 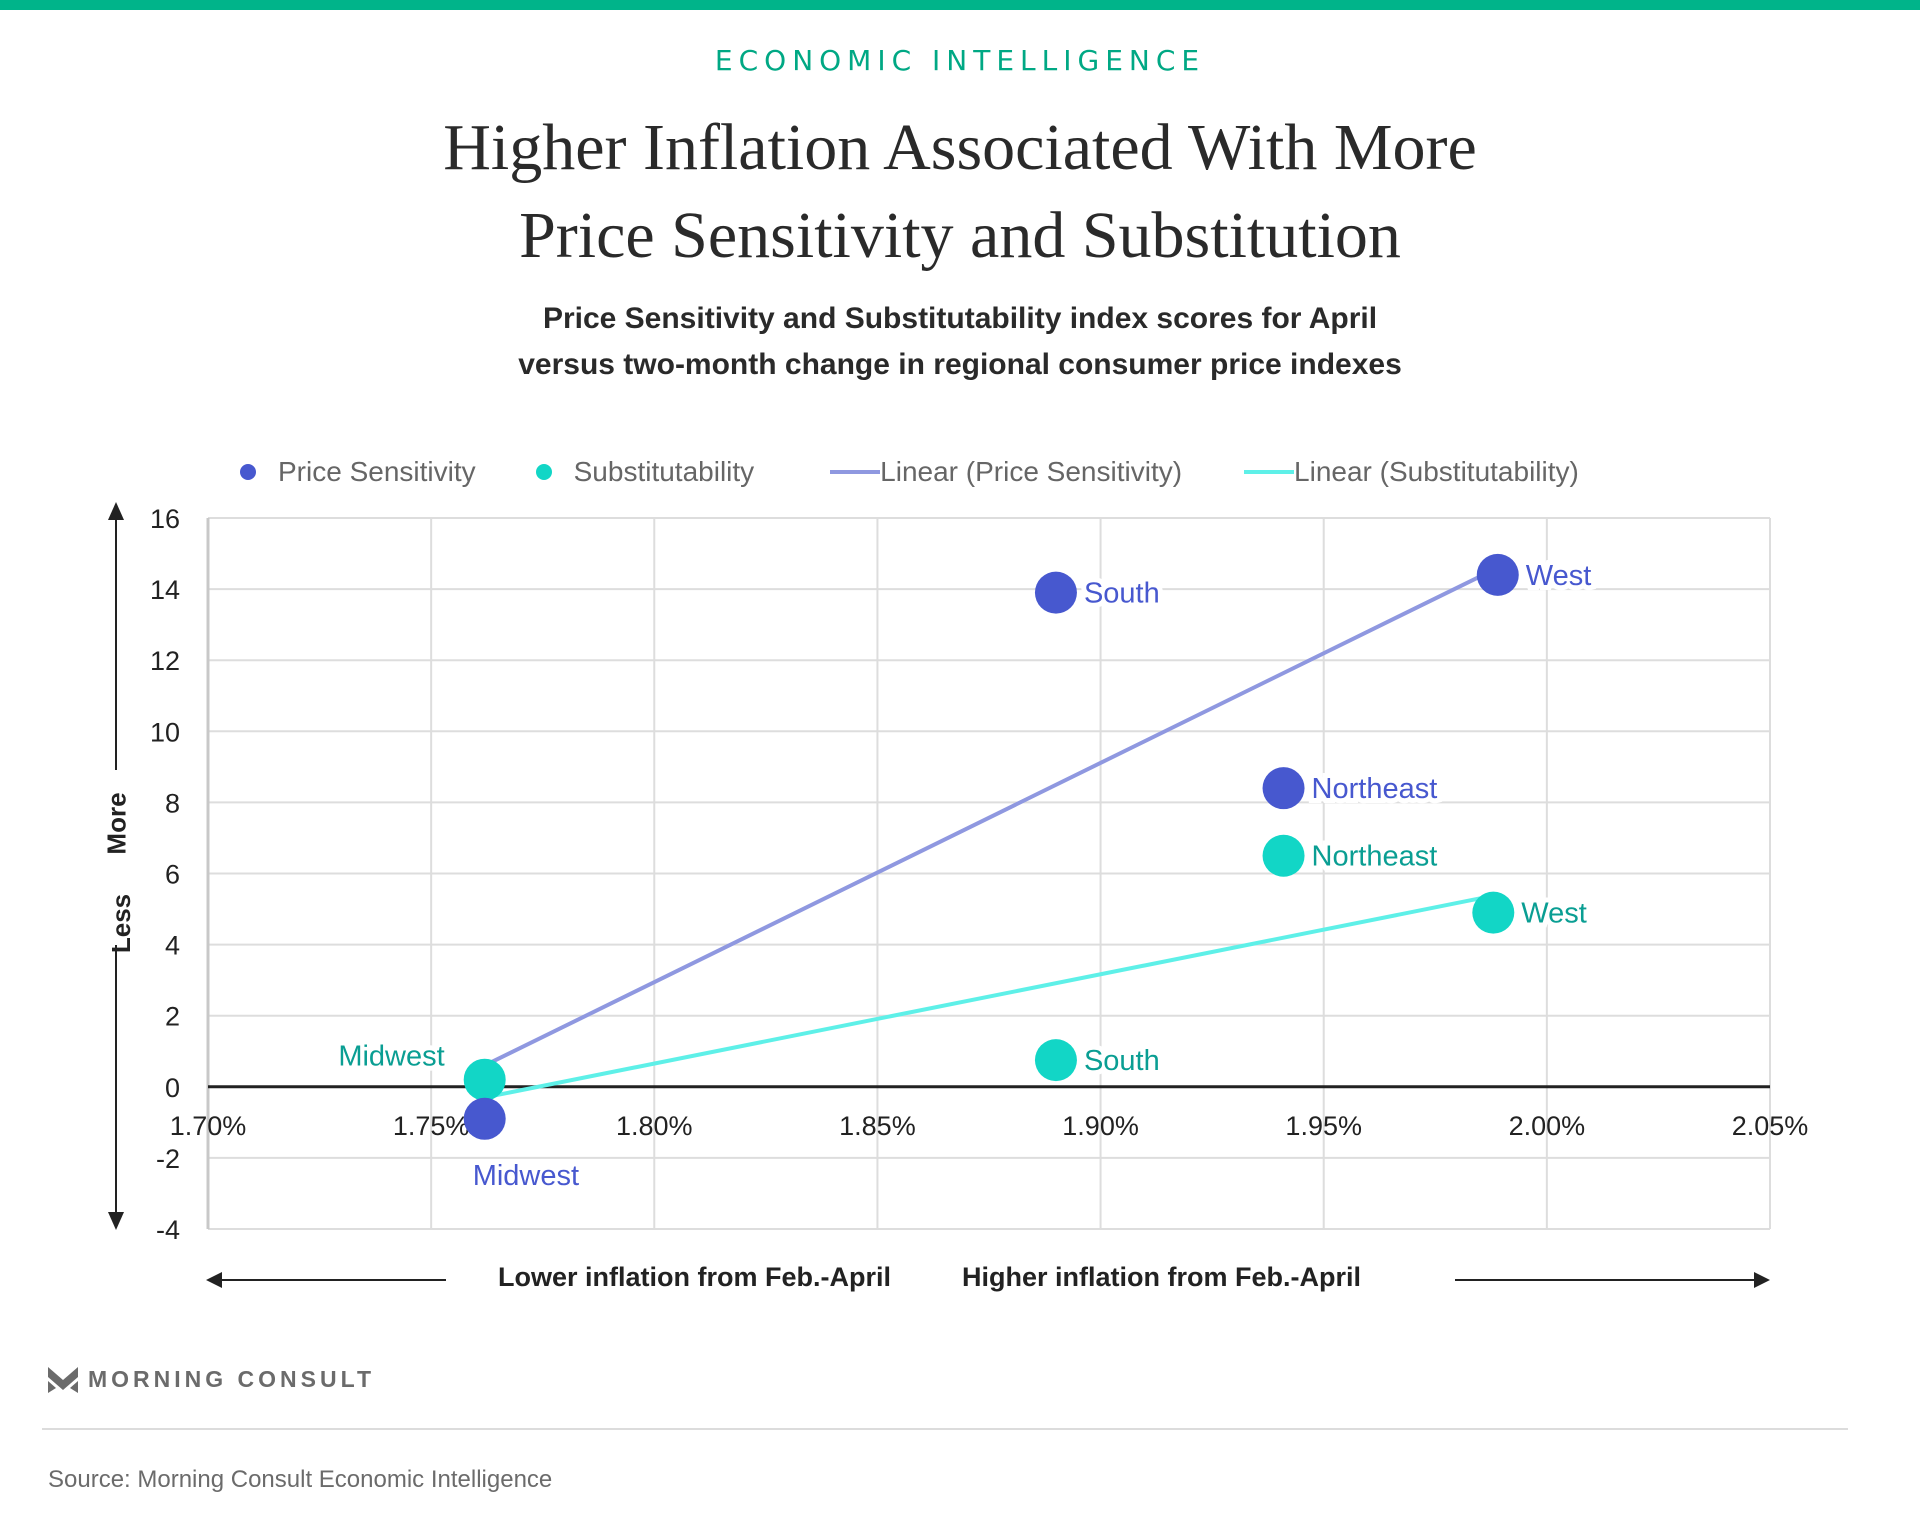 I want to click on arrow-right-icon, so click(x=1762, y=1280).